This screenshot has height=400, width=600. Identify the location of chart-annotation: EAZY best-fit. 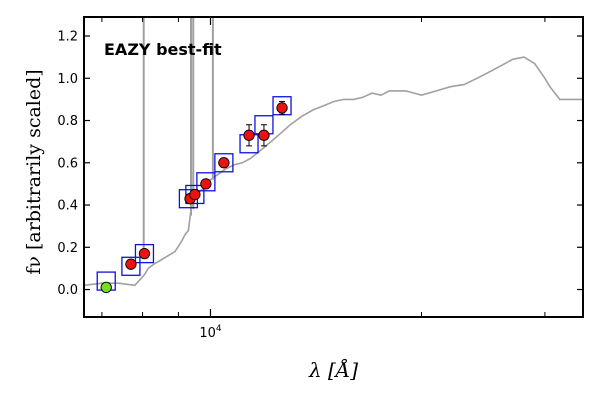
(163, 49).